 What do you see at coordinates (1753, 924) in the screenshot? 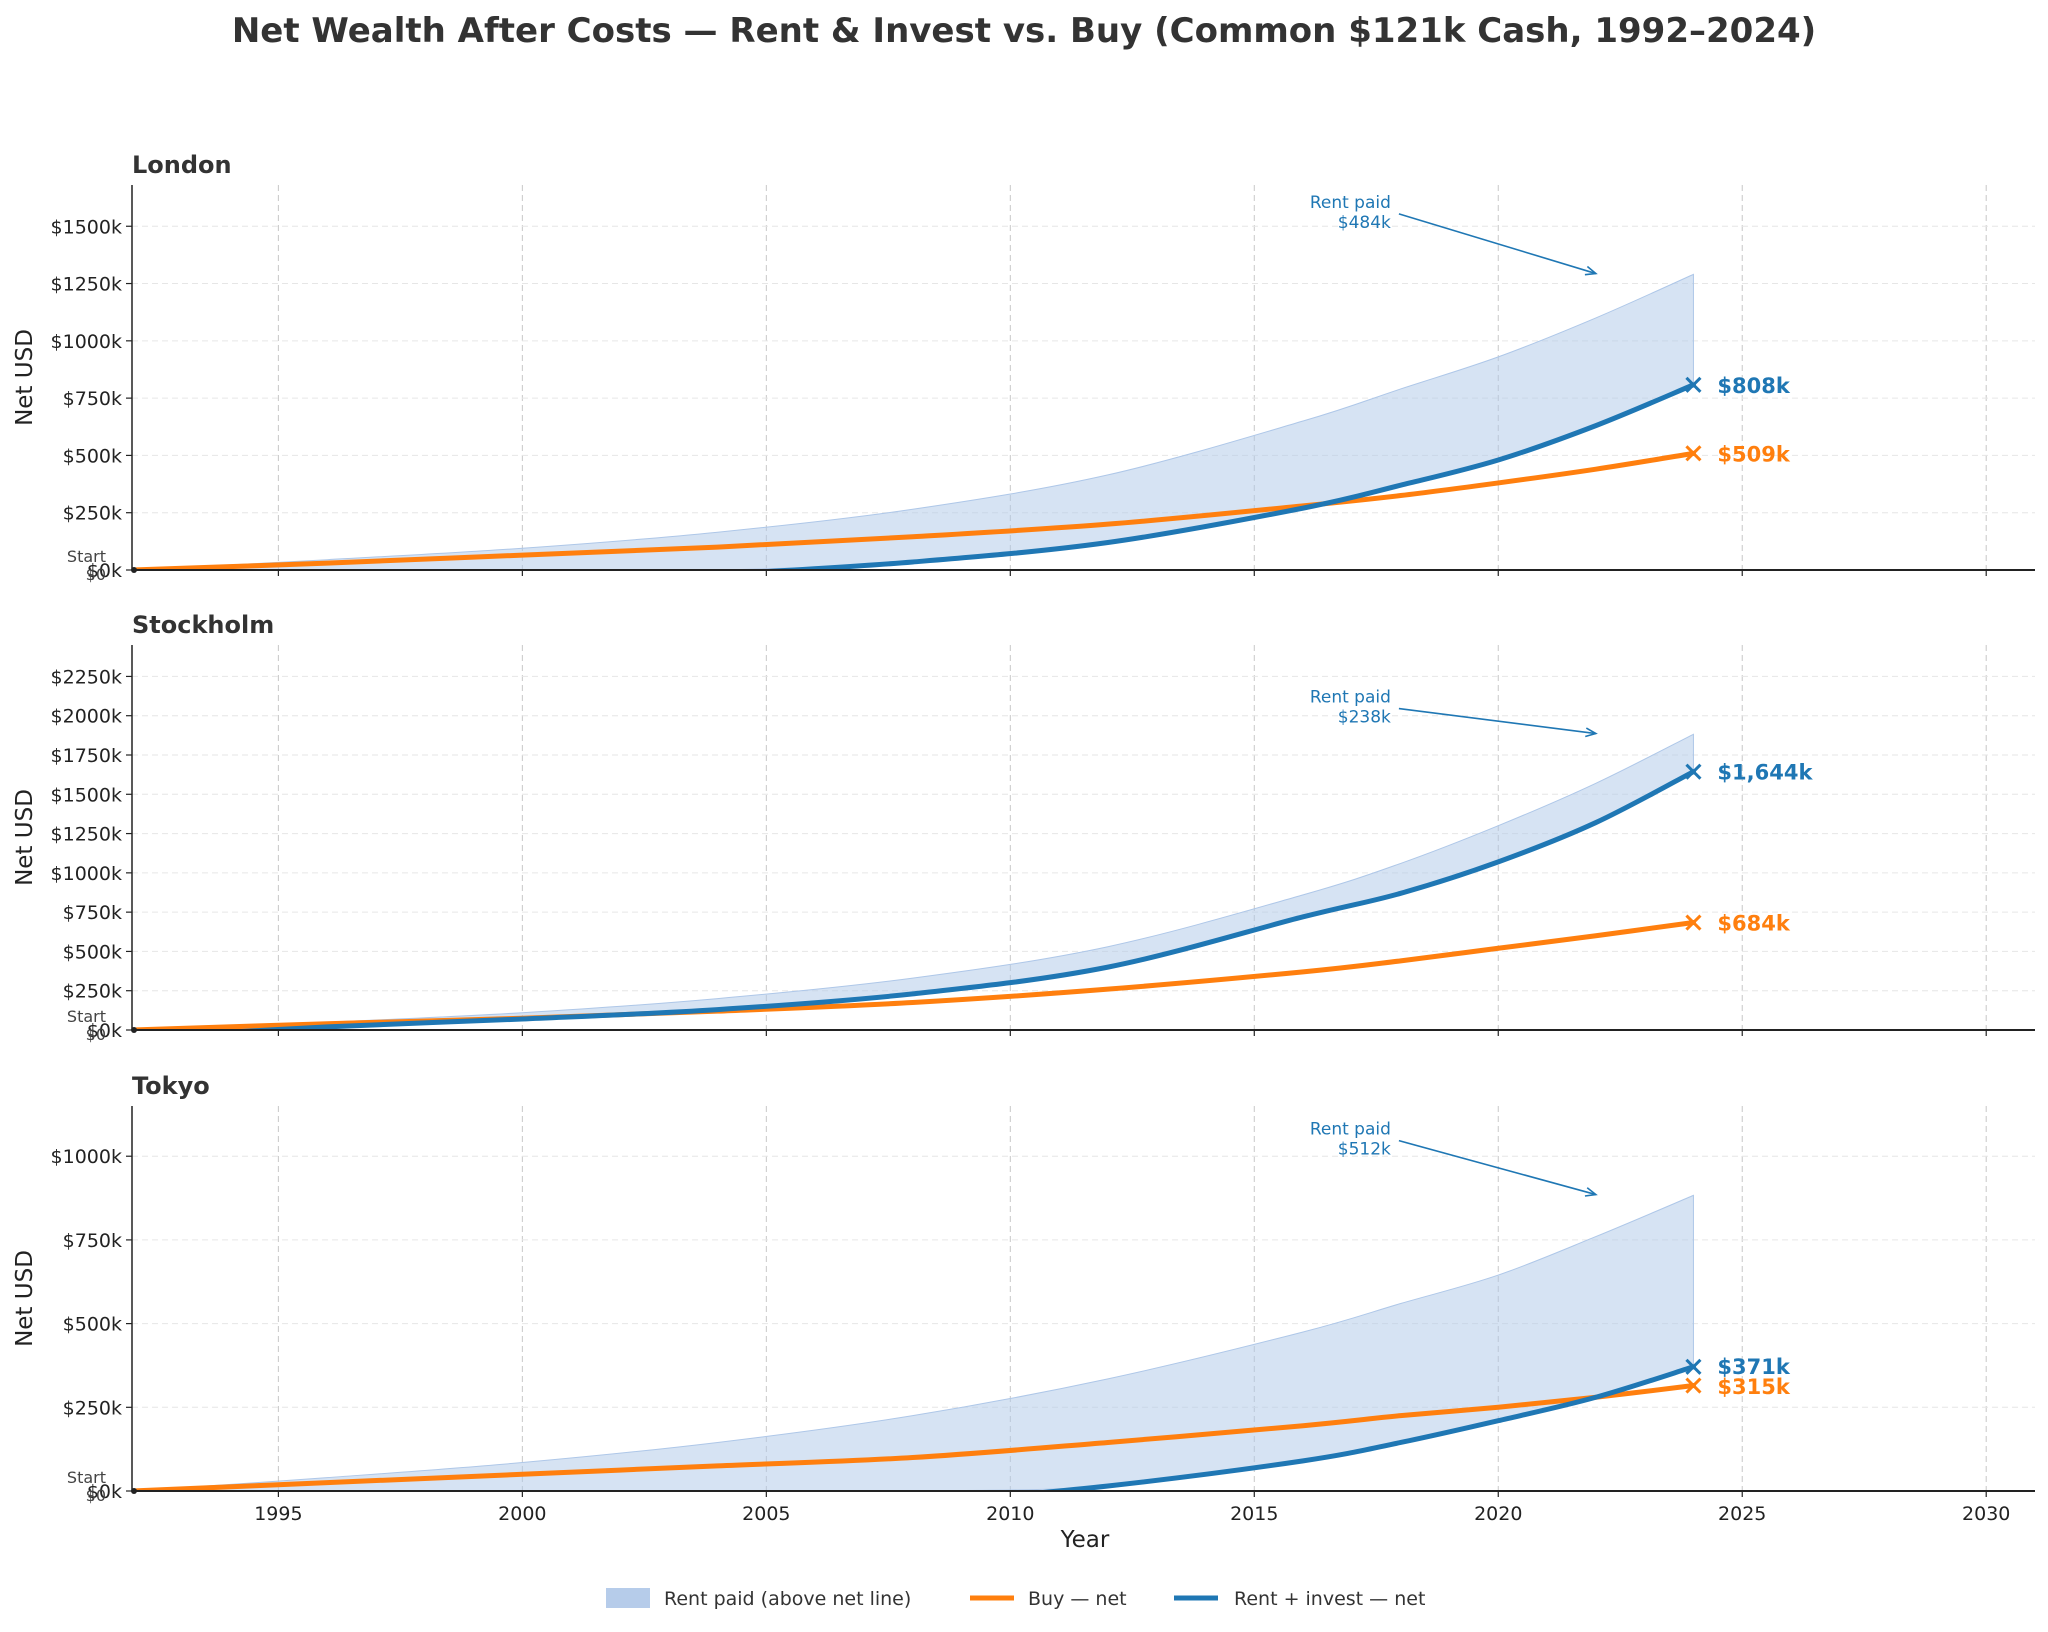
I see `buy-end-label: $684k` at bounding box center [1753, 924].